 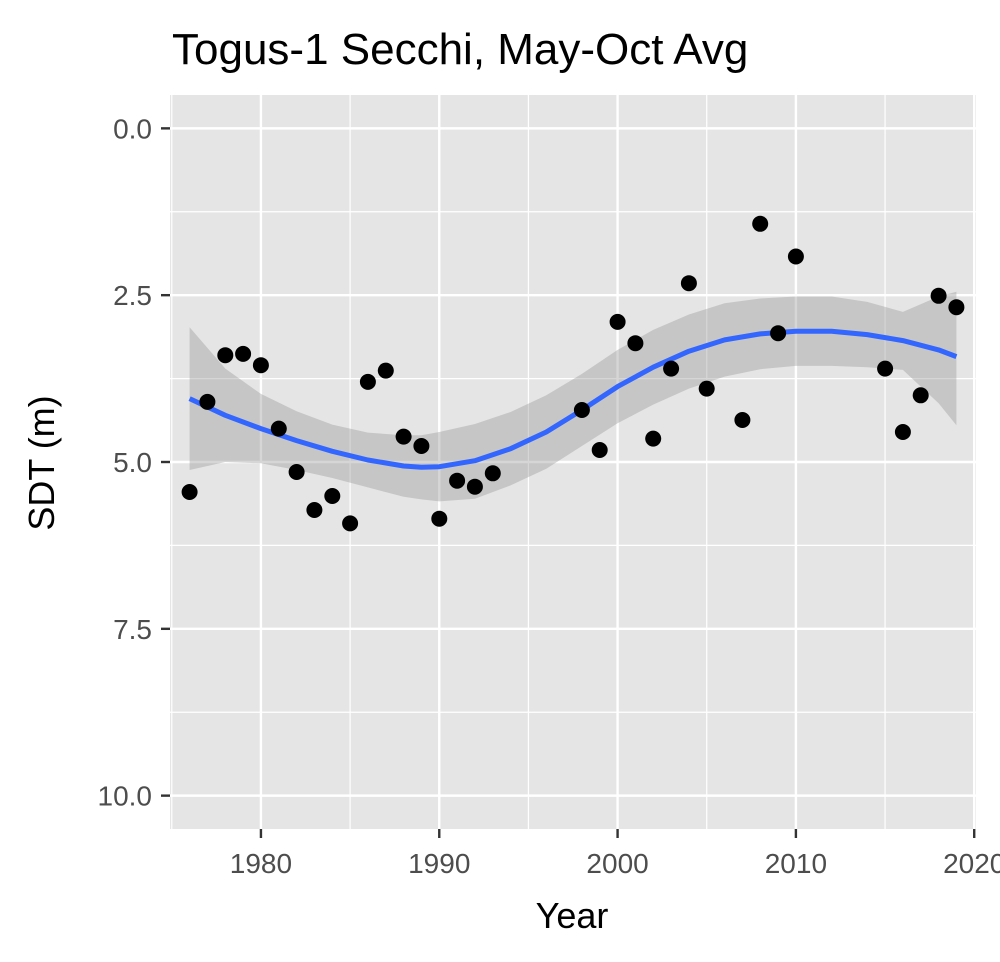 I want to click on smooth-line-layer, so click(x=573, y=399).